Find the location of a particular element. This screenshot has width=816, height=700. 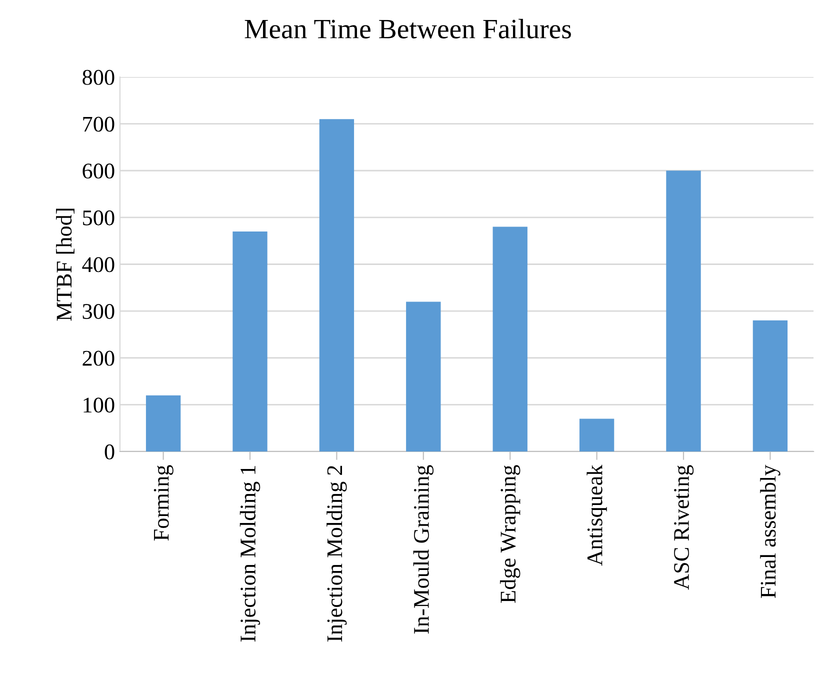

x-tick-label: Injection Molding 1 is located at coordinates (250, 554).